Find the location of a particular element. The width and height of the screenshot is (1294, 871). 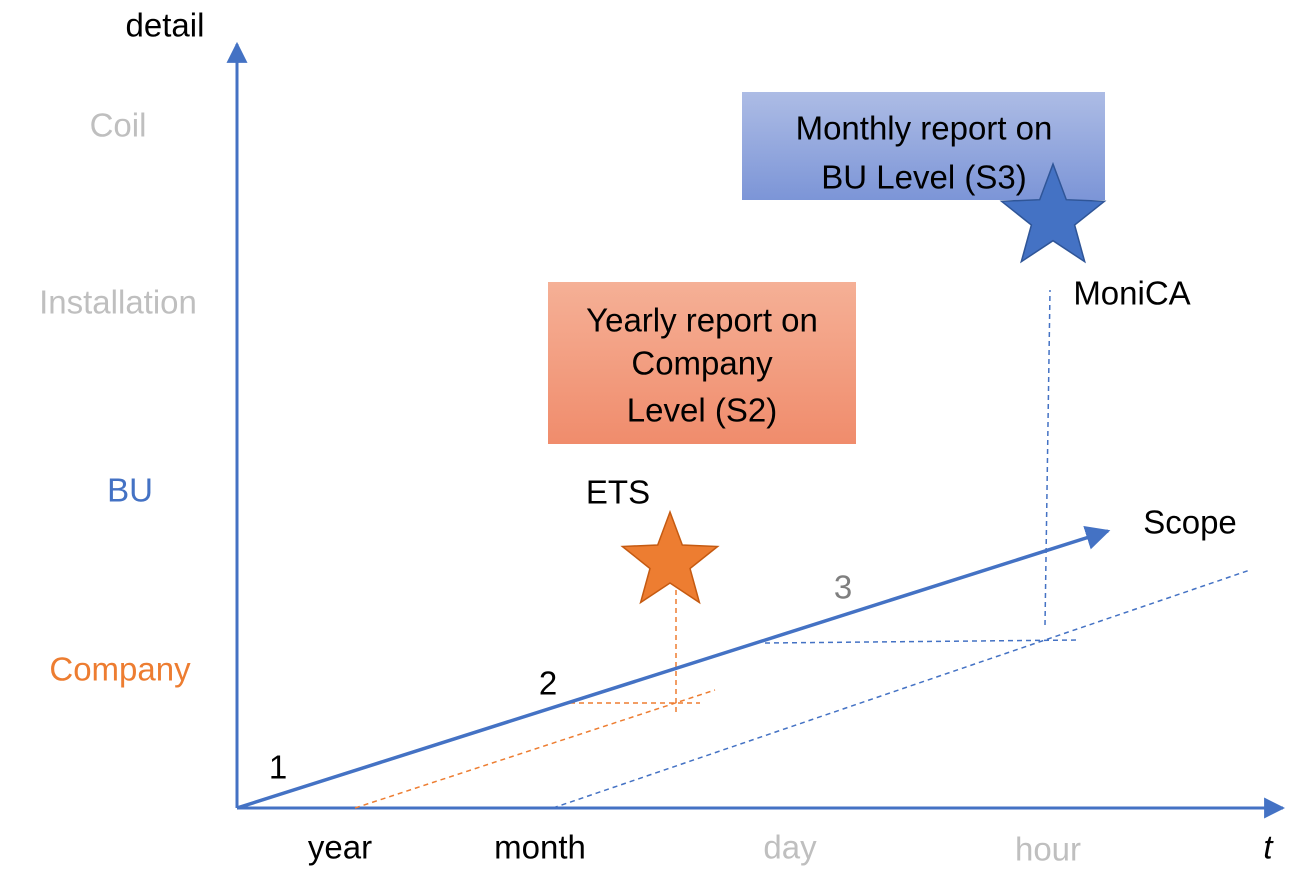

box-text: Company is located at coordinates (702, 363).